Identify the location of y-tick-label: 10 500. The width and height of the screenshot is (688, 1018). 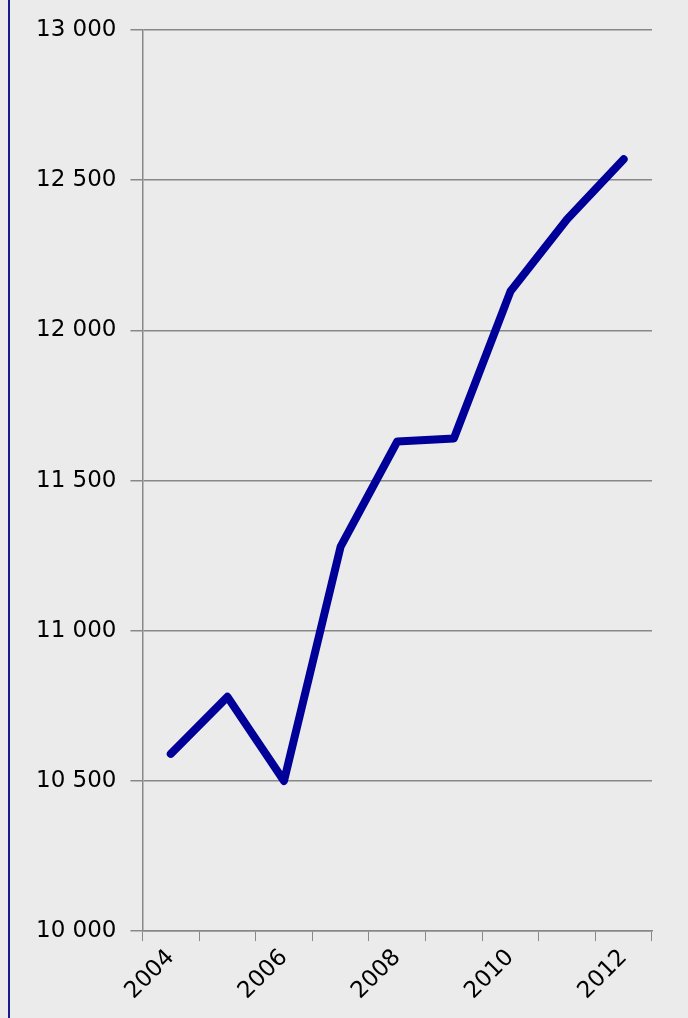
(76, 778).